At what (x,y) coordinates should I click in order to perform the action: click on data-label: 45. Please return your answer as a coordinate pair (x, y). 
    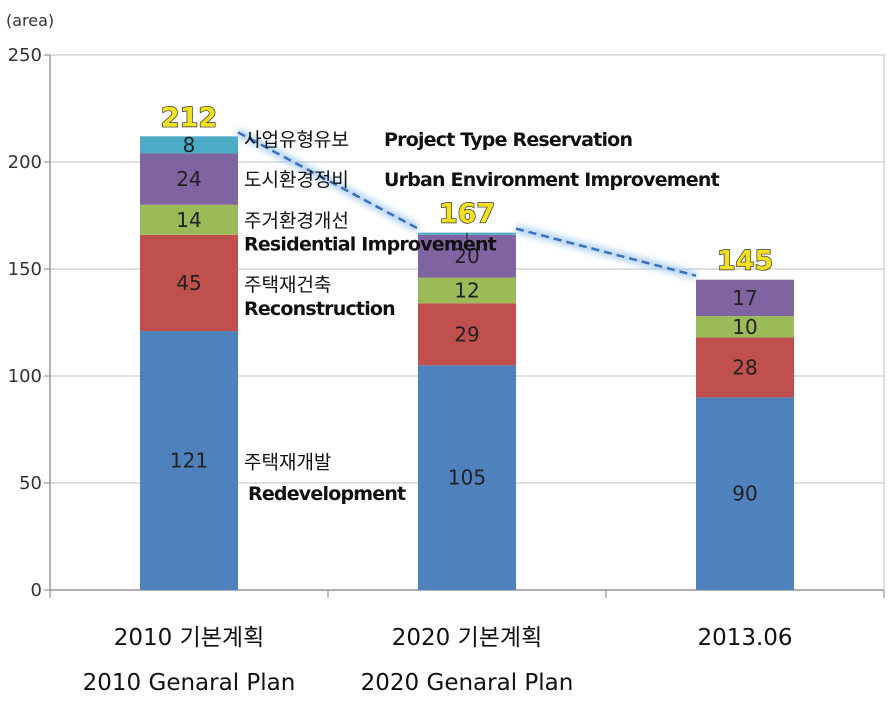
    Looking at the image, I should click on (188, 283).